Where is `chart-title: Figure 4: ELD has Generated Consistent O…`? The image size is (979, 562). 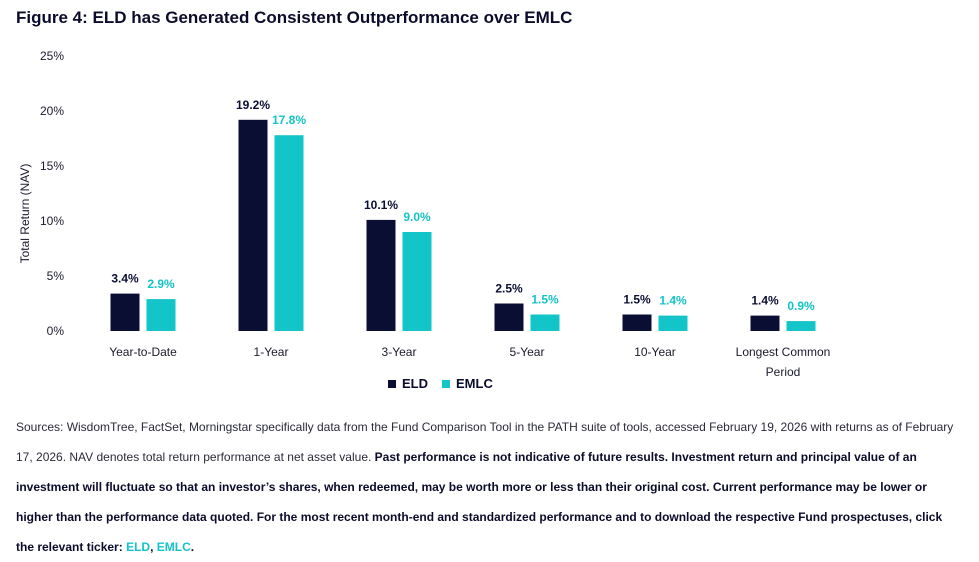 chart-title: Figure 4: ELD has Generated Consistent O… is located at coordinates (294, 17).